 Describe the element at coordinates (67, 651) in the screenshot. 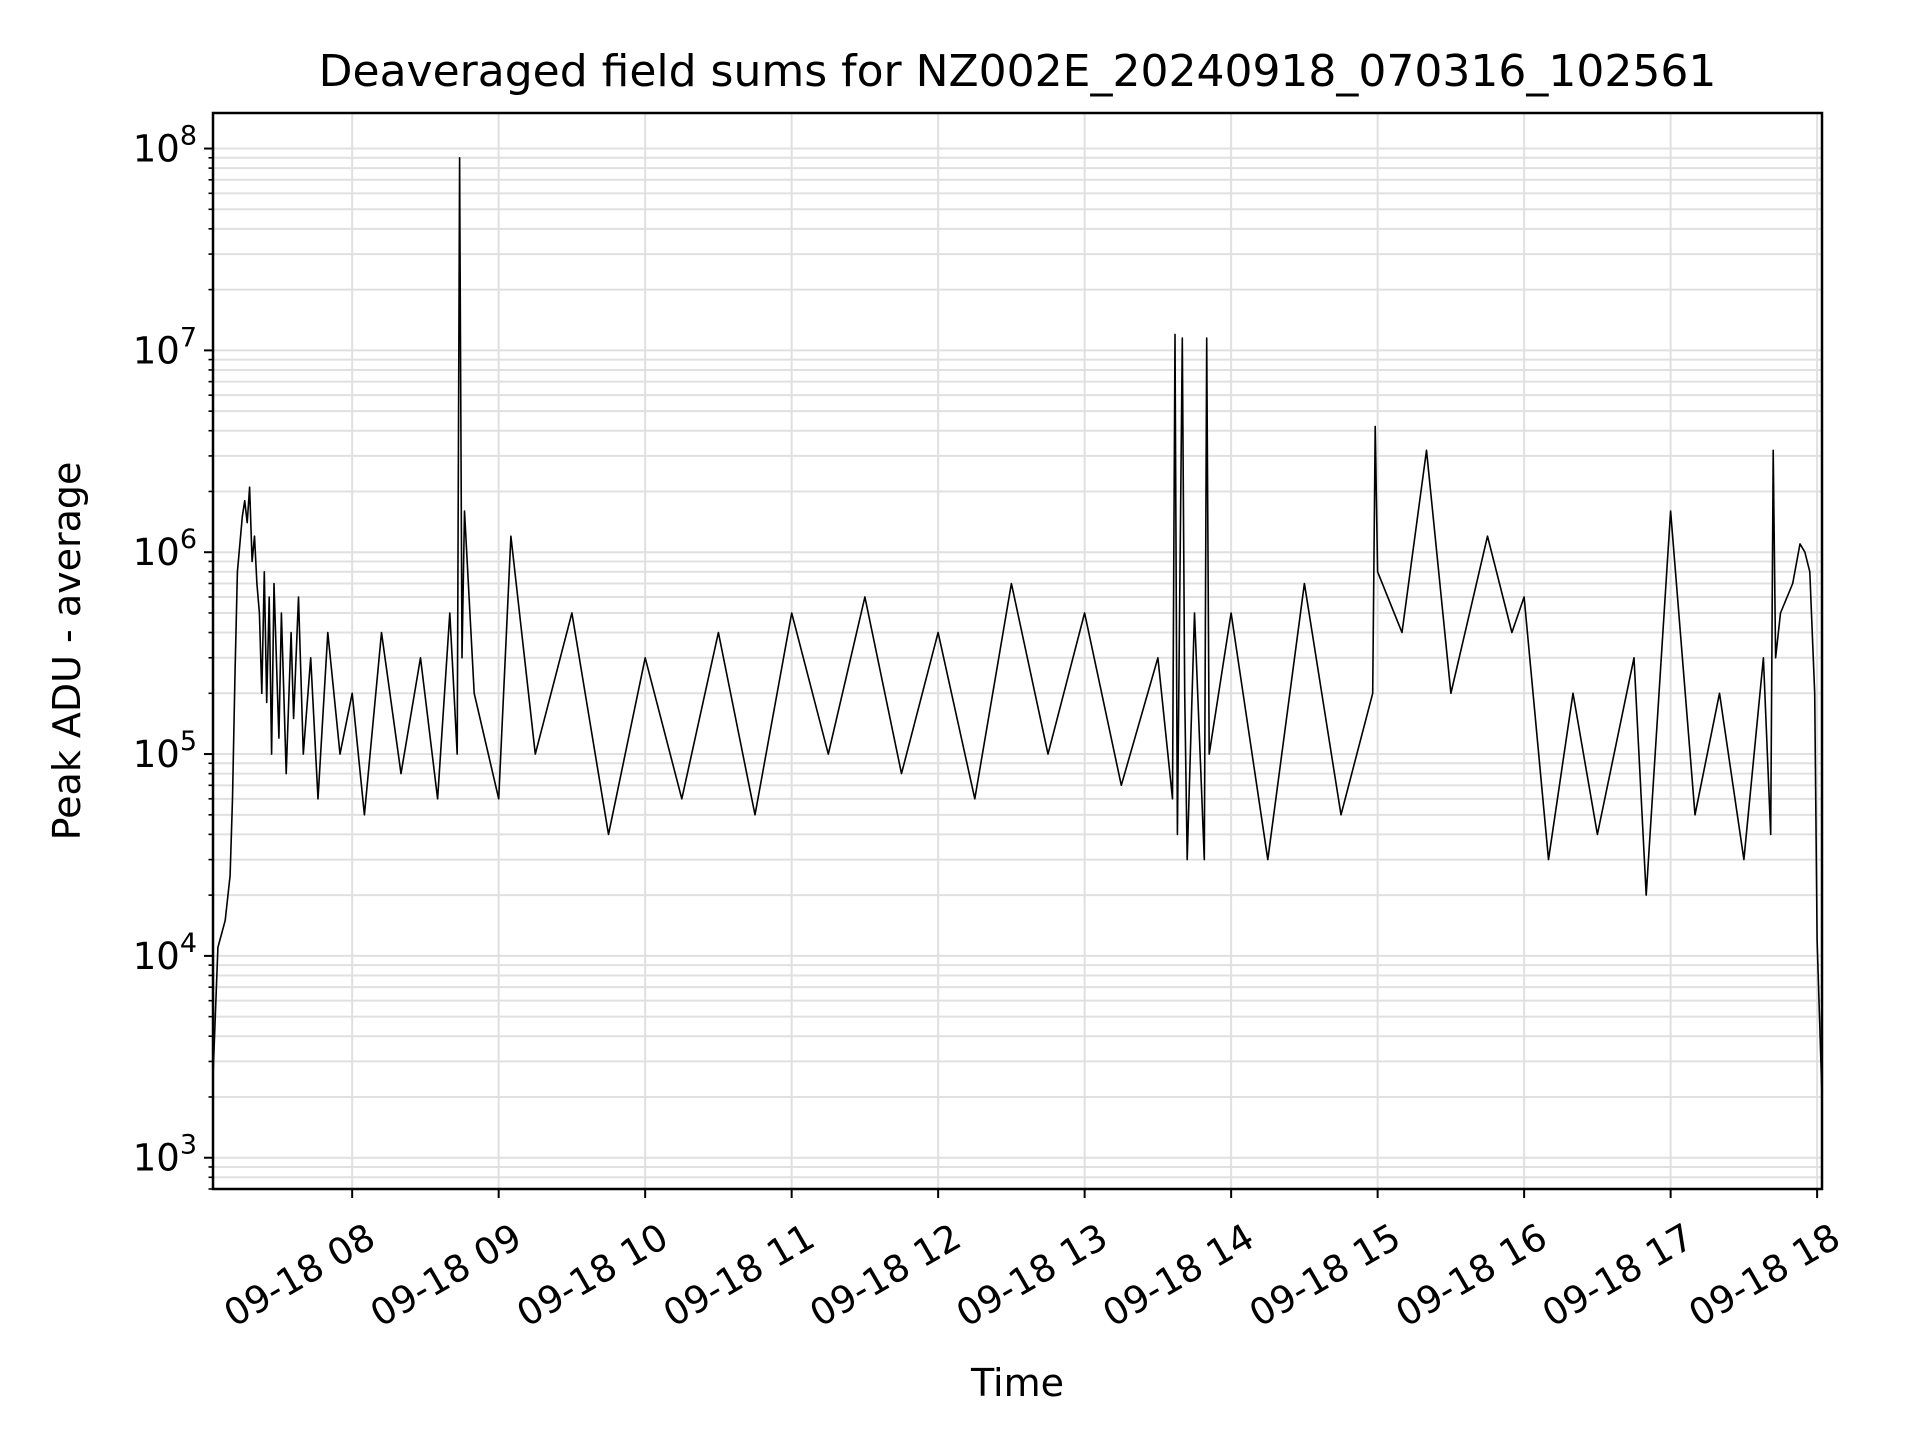

I see `y-axis-label: Peak ADU - average` at that location.